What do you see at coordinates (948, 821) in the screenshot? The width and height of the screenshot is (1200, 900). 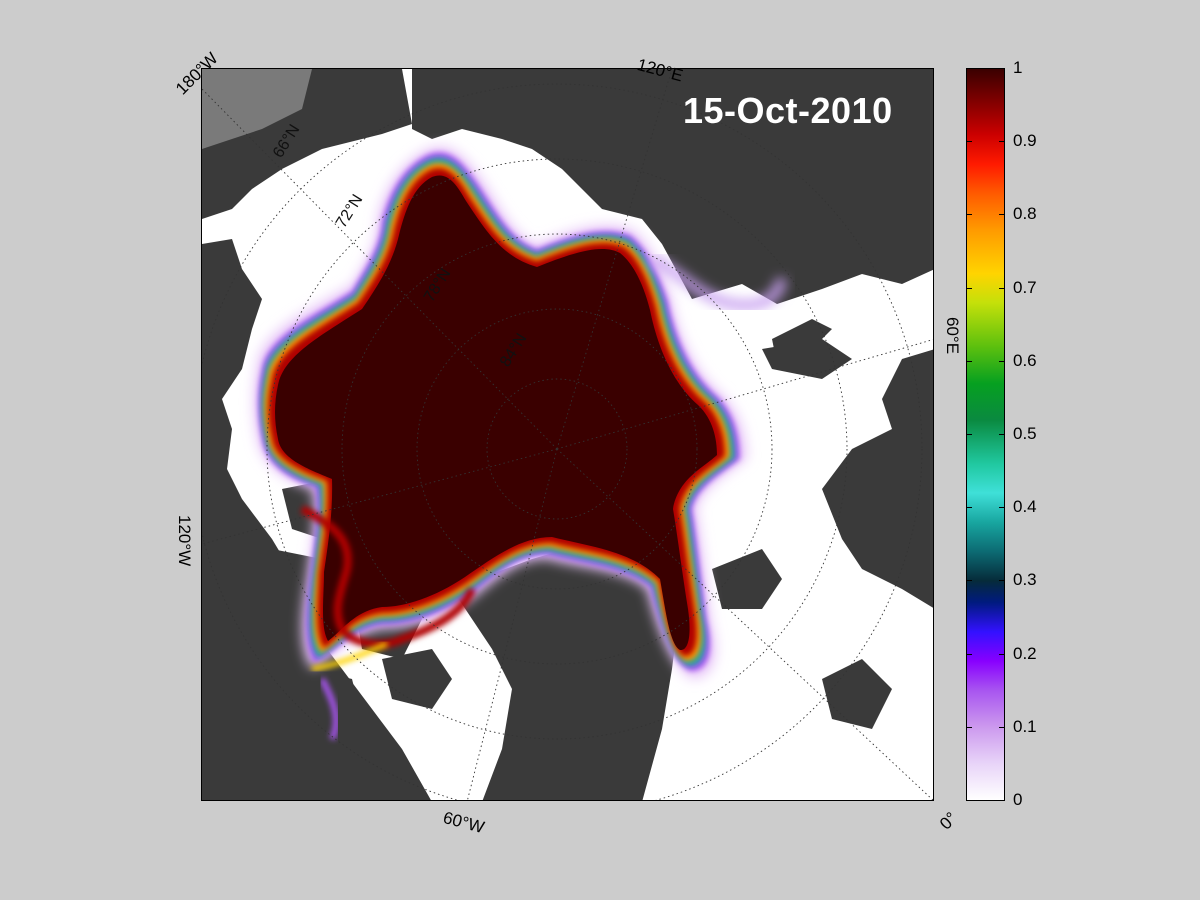 I see `lon-label-0: 0°` at bounding box center [948, 821].